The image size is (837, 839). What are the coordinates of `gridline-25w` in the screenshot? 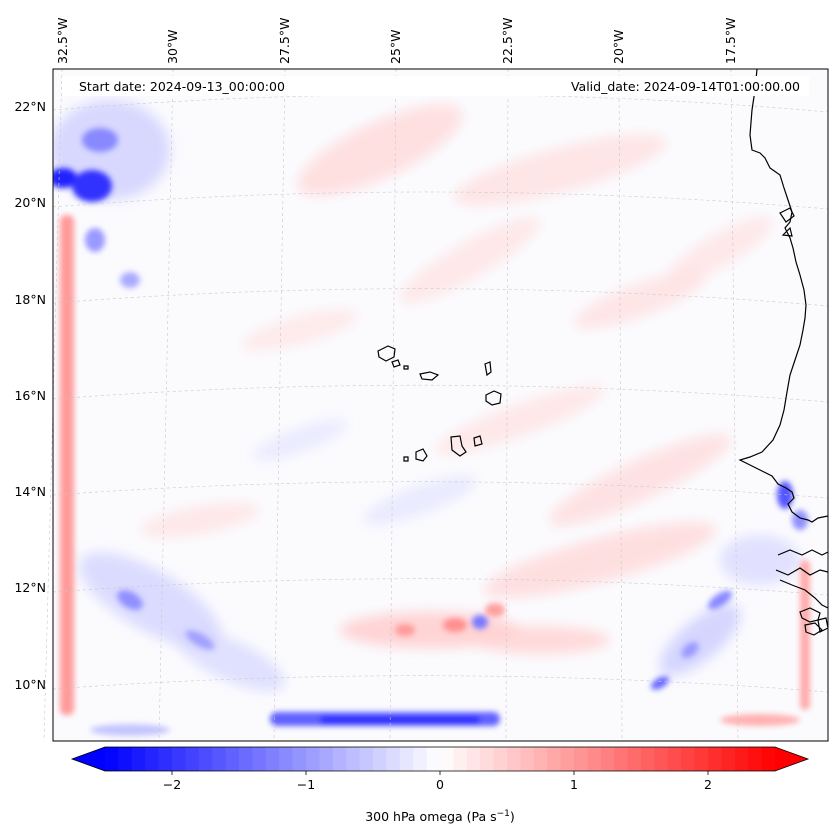 It's located at (393, 405).